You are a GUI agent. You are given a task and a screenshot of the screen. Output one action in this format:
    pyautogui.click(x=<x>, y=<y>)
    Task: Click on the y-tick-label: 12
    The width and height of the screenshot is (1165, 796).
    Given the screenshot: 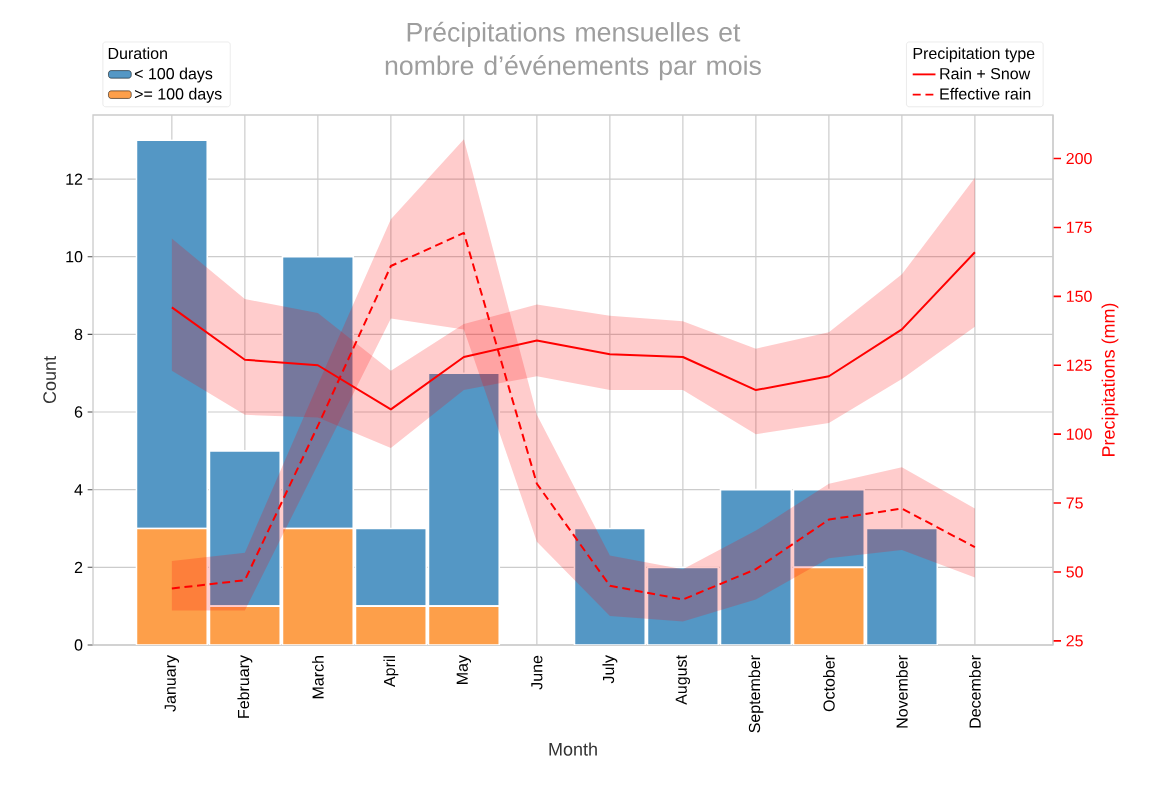 What is the action you would take?
    pyautogui.click(x=74, y=179)
    